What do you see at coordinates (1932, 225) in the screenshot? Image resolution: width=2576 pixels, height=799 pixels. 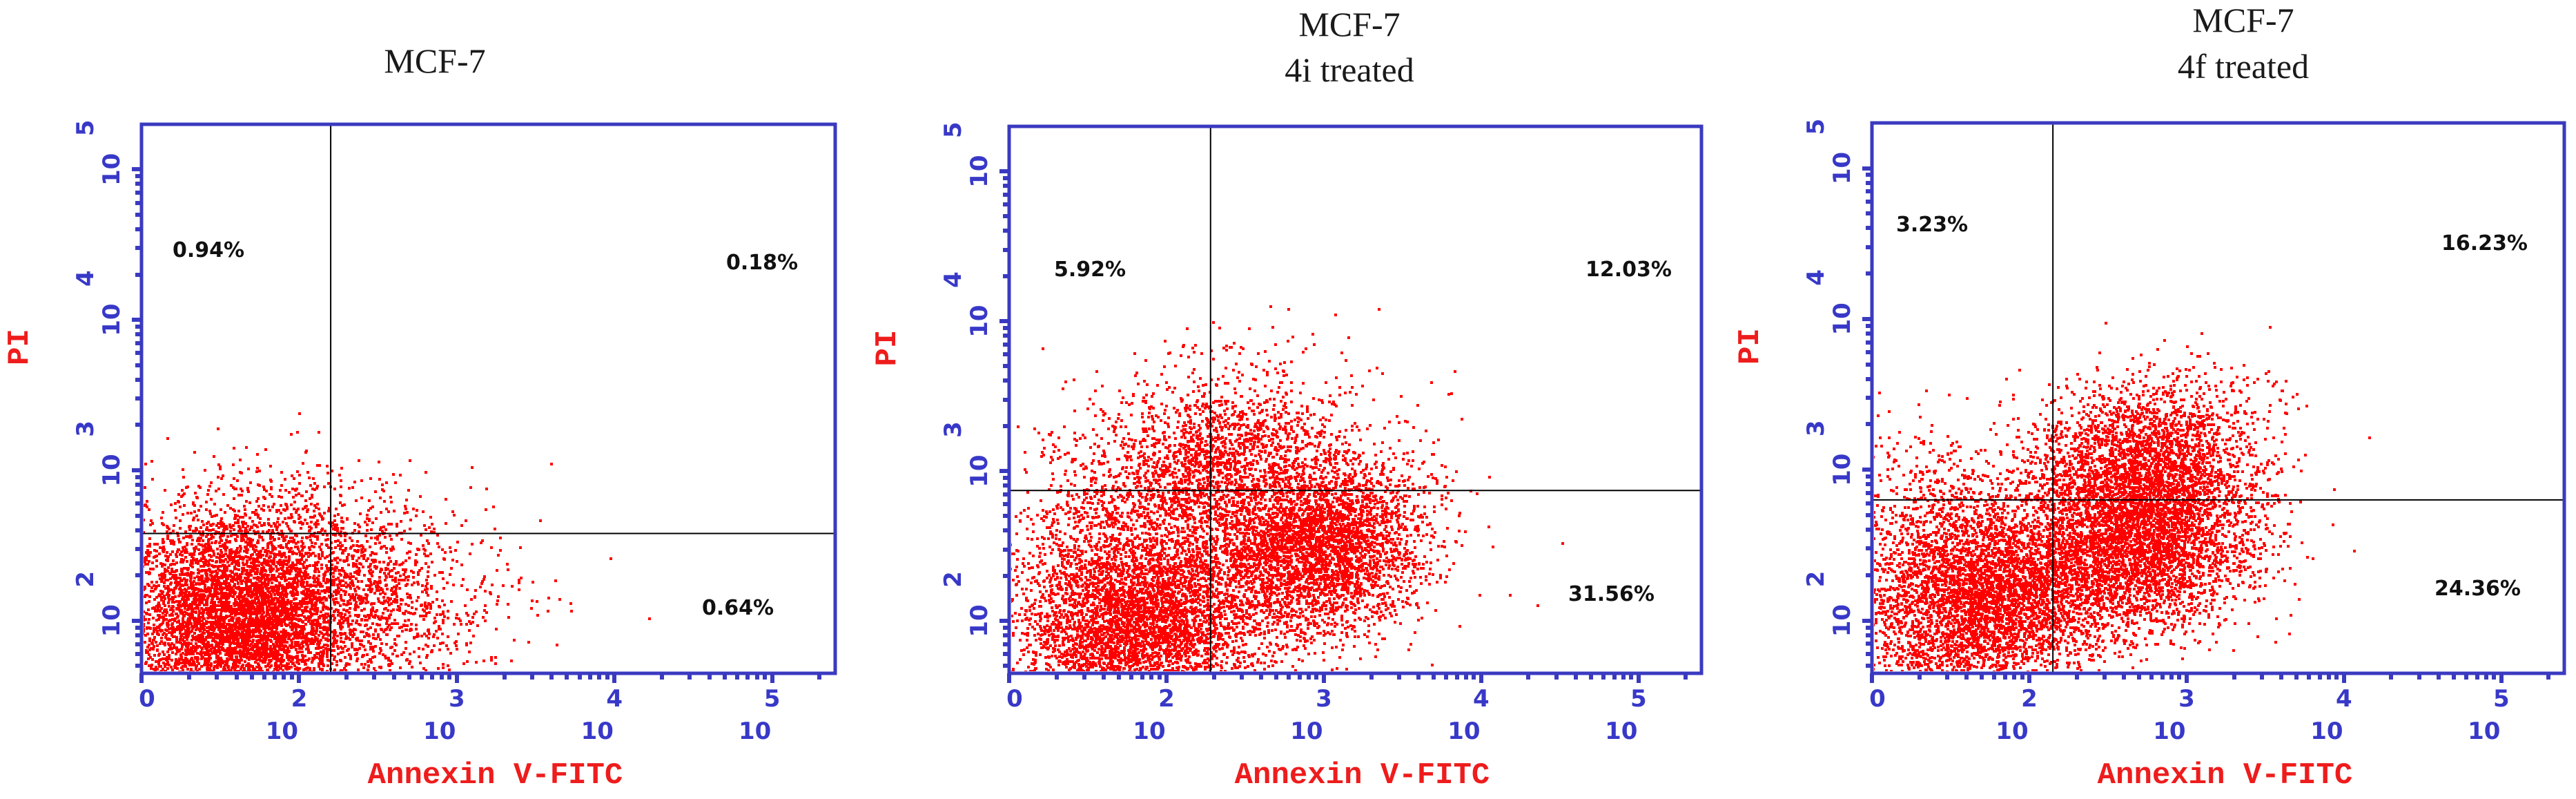 I see `quadrant-percent-upper-left: 3.23%` at bounding box center [1932, 225].